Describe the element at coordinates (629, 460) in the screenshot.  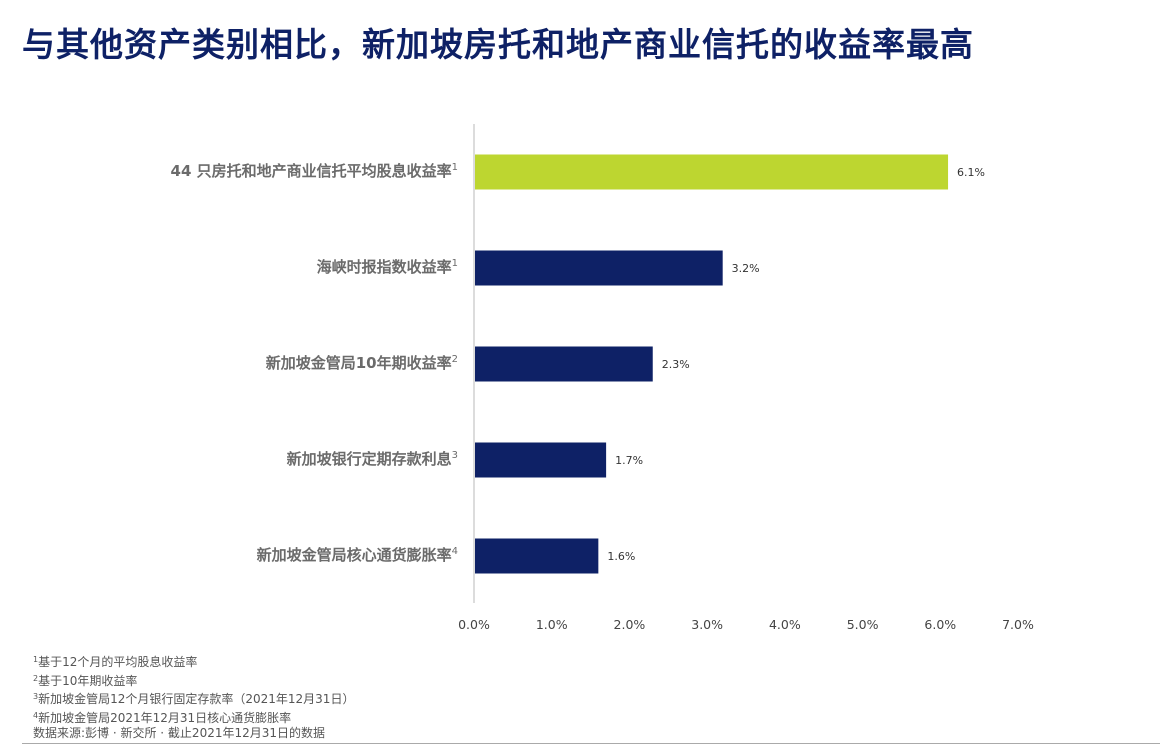
I see `data-label: 1.7%` at that location.